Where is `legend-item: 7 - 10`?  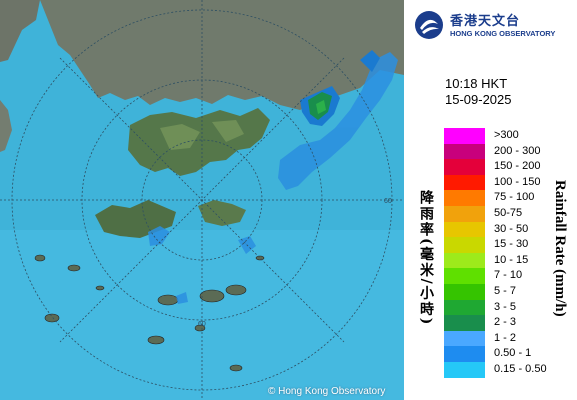 legend-item: 7 - 10 is located at coordinates (510, 276).